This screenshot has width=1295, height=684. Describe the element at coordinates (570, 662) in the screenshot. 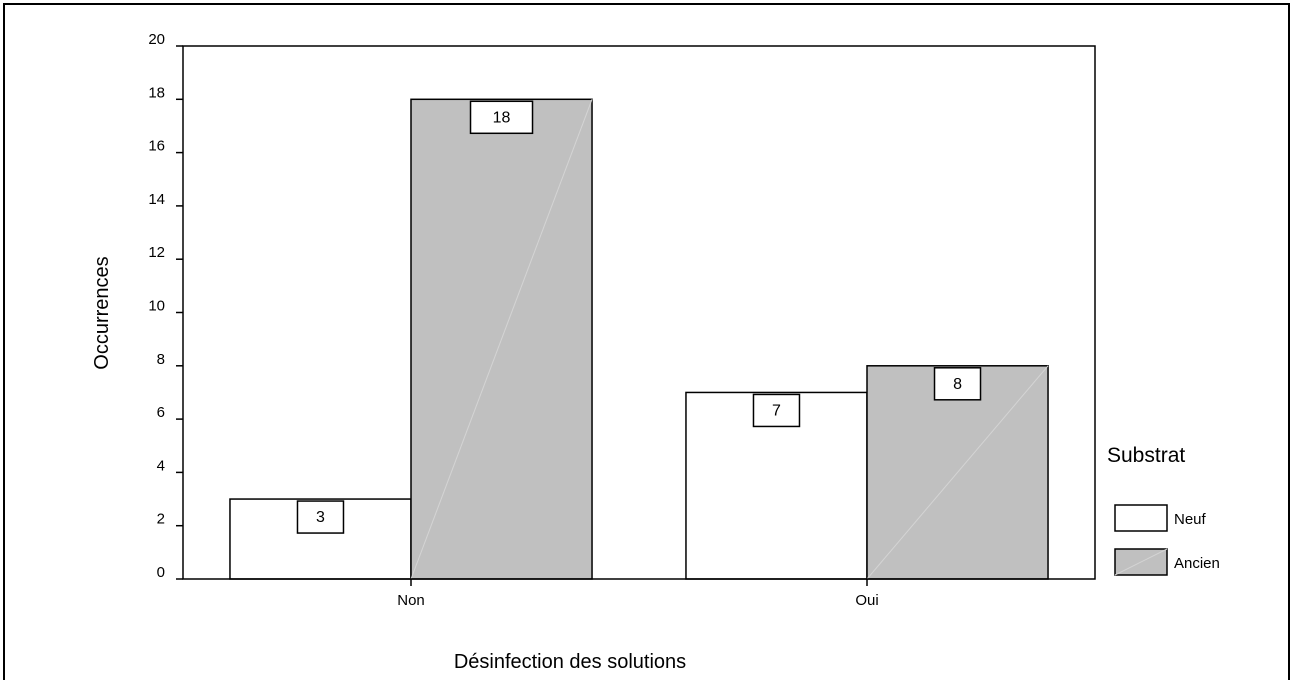

I see `x-axis-title: Désinfection des solutions` at that location.